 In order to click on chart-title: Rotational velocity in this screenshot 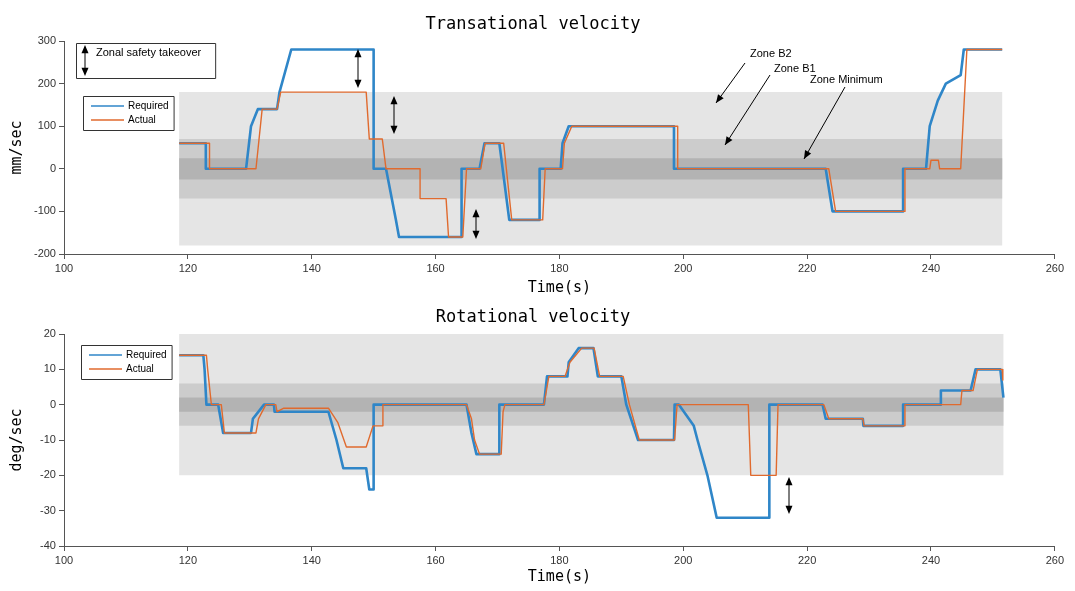, I will do `click(533, 315)`.